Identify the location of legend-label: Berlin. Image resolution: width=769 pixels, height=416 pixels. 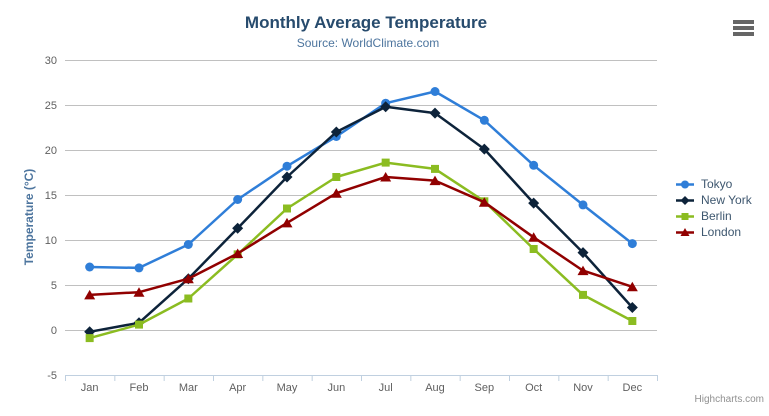
(716, 216).